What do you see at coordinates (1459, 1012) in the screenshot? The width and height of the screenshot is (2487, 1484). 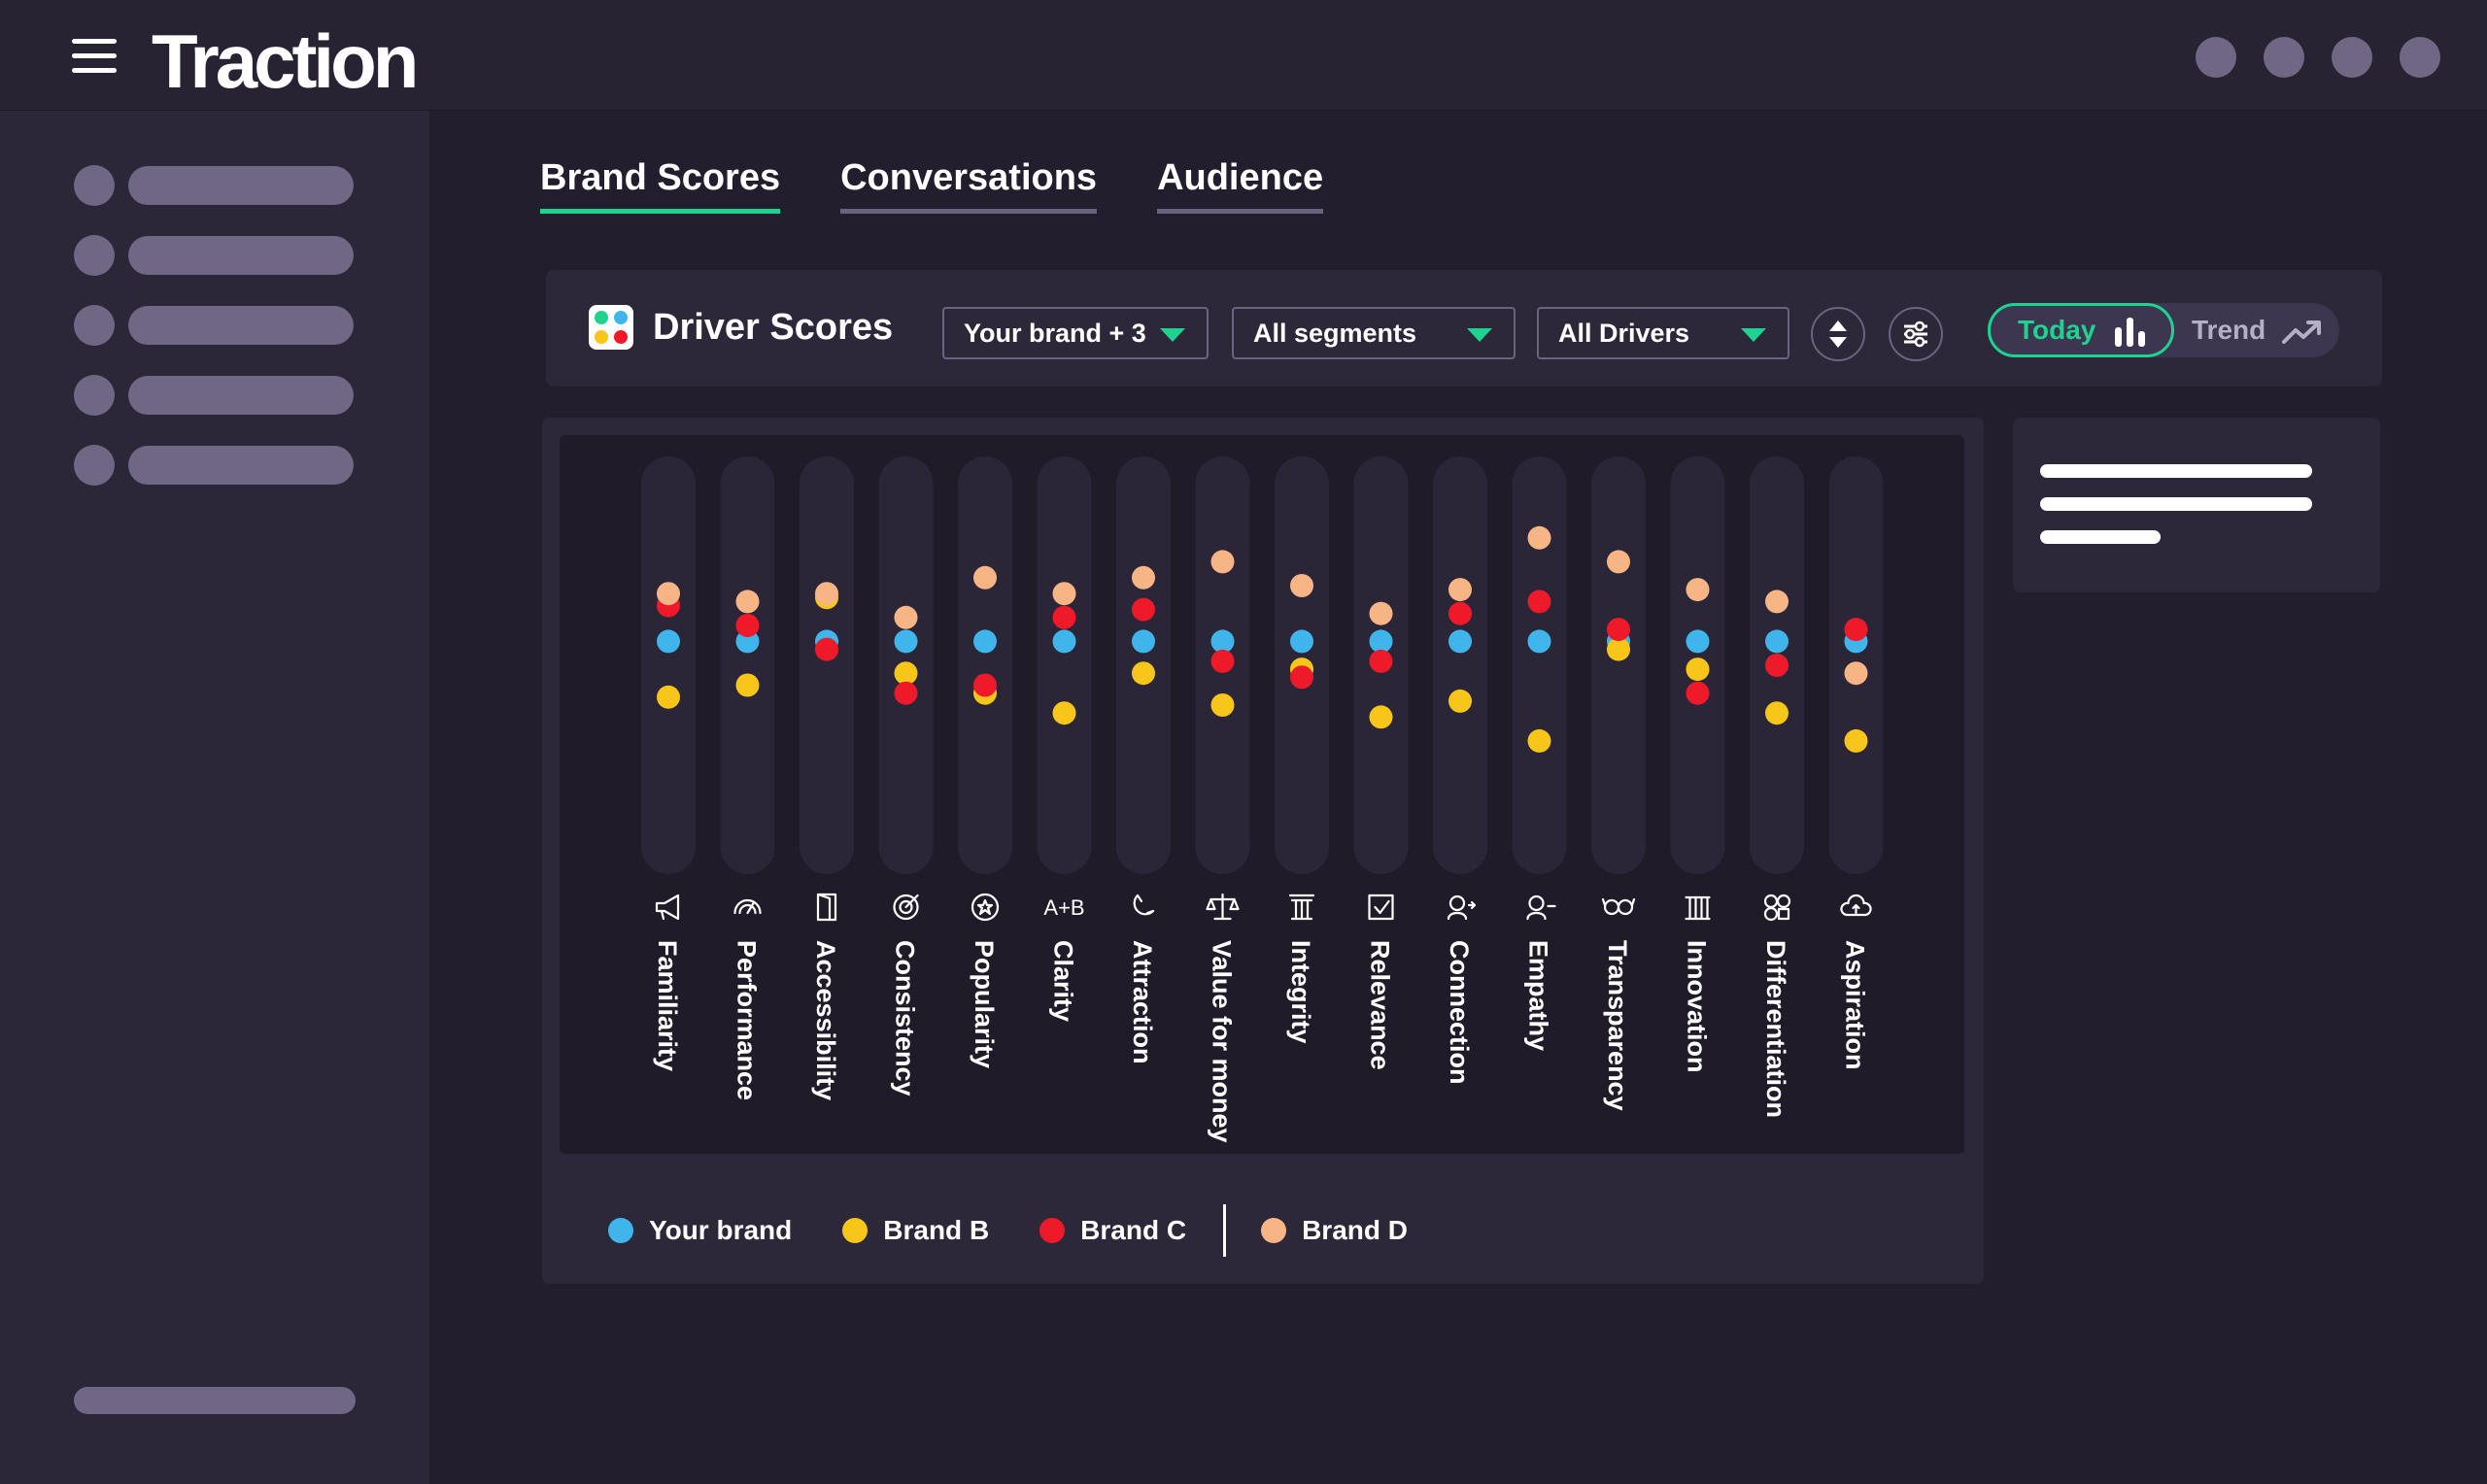 I see `driver-label-connection: Connection` at bounding box center [1459, 1012].